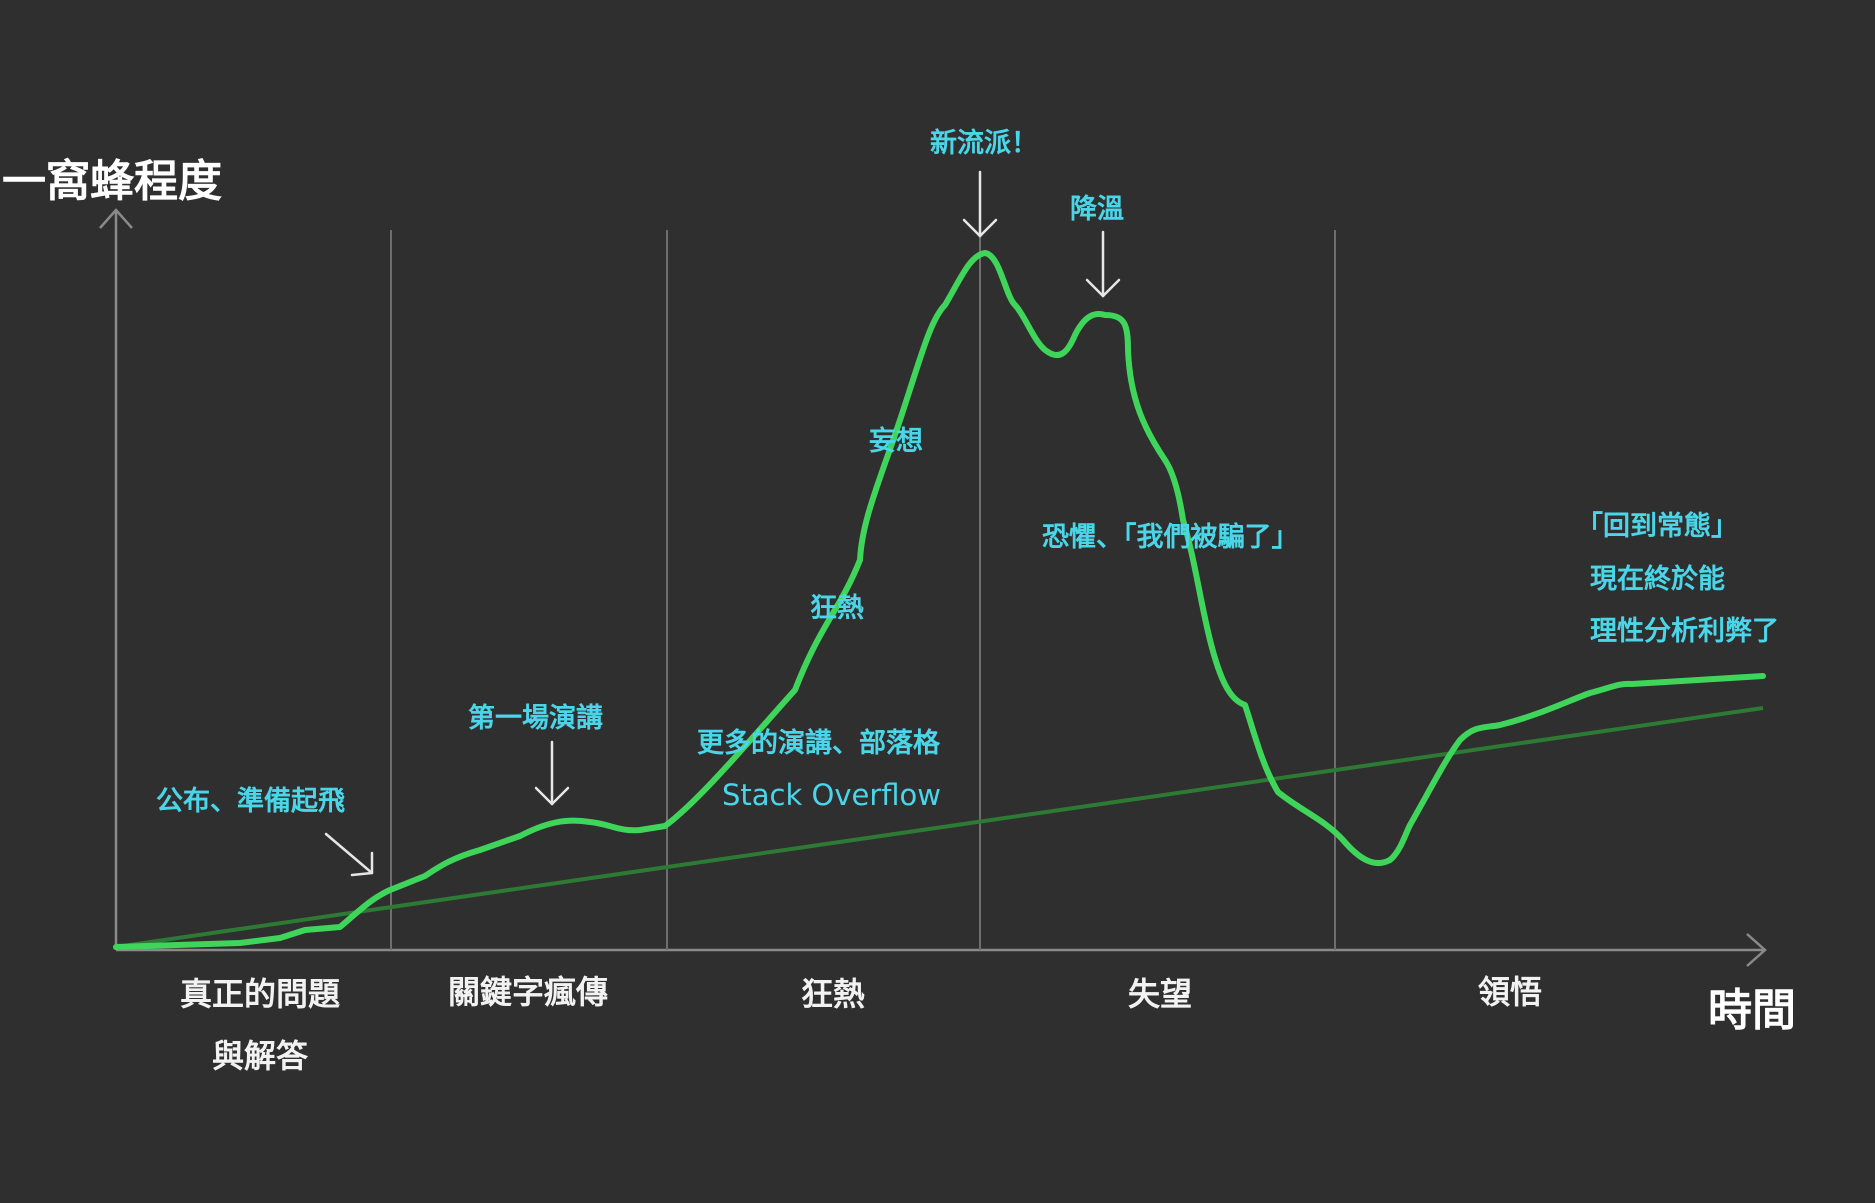  I want to click on new-school-pointer-arrow, so click(980, 204).